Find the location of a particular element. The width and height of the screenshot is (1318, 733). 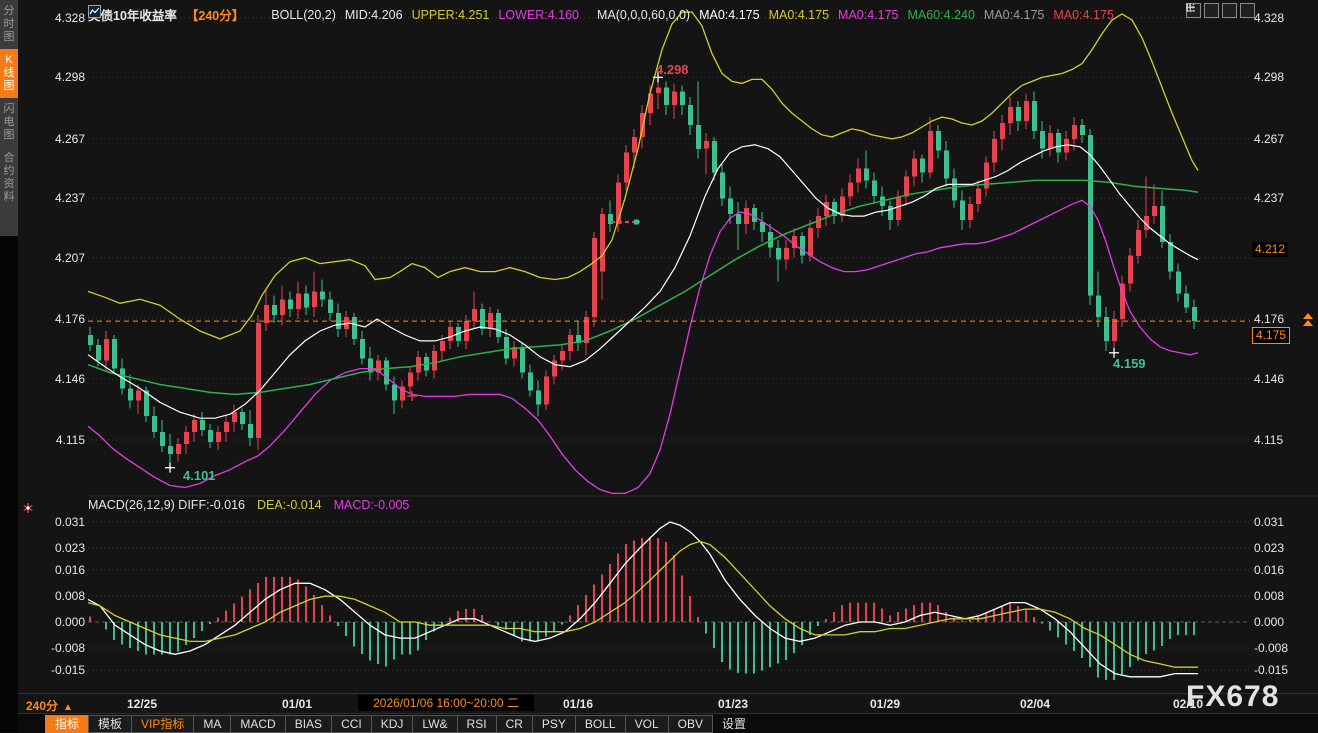

x-axis-label: 12/25 is located at coordinates (142, 704).